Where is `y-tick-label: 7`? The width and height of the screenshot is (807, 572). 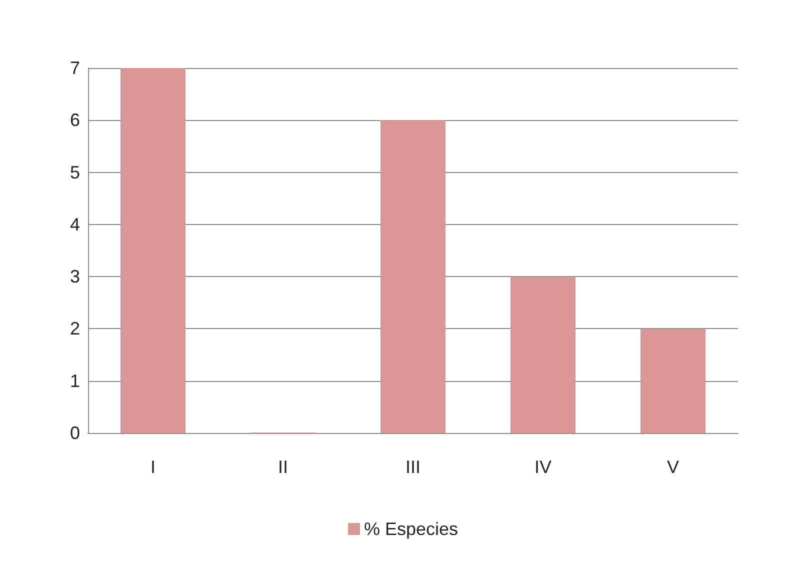 y-tick-label: 7 is located at coordinates (75, 68).